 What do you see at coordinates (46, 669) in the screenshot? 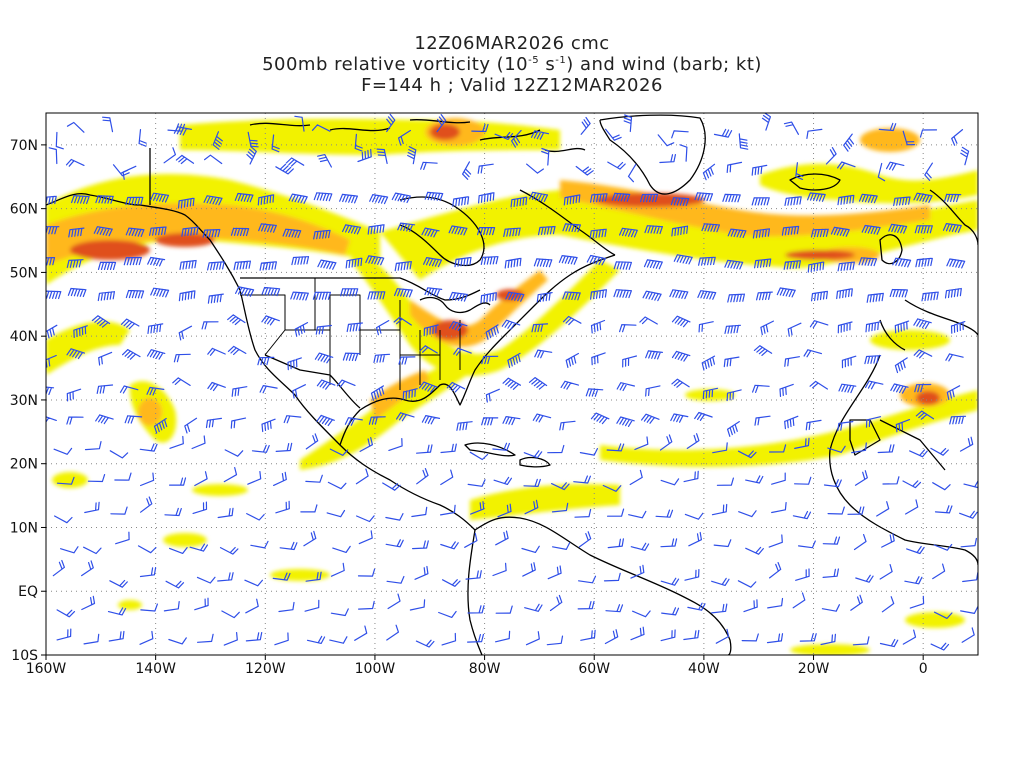
I see `lon-tick-label: 160W` at bounding box center [46, 669].